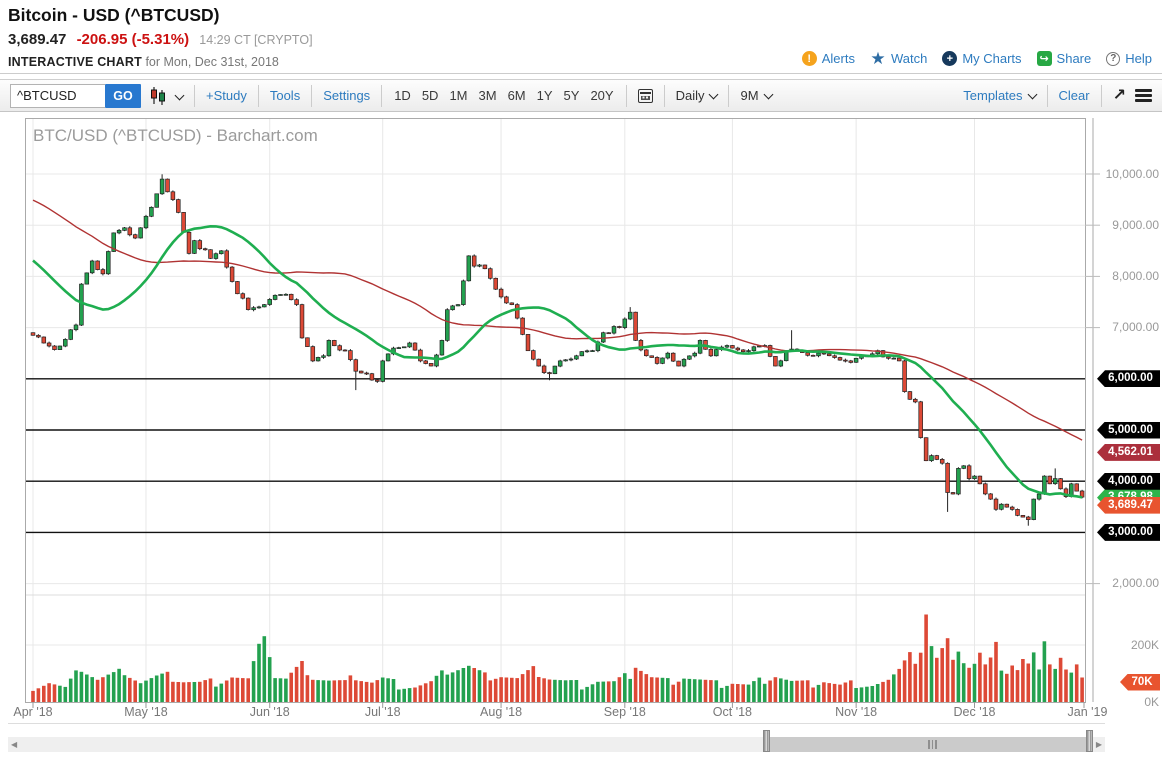 The height and width of the screenshot is (757, 1162). Describe the element at coordinates (1128, 452) in the screenshot. I see `ma-slow-value-badge: 4,562.01` at that location.